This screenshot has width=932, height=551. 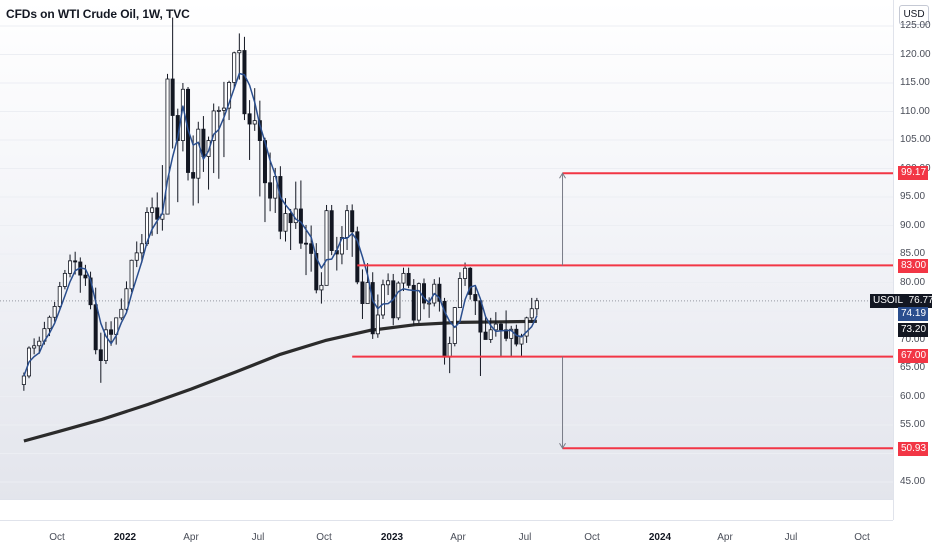 I want to click on chart-scroll-strip, so click(x=446, y=510).